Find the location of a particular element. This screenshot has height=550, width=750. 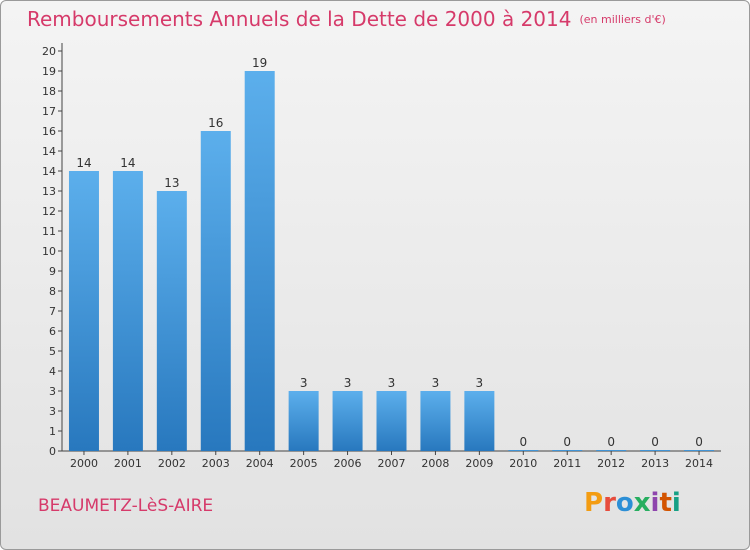

y-tick-label: 10 is located at coordinates (49, 251).